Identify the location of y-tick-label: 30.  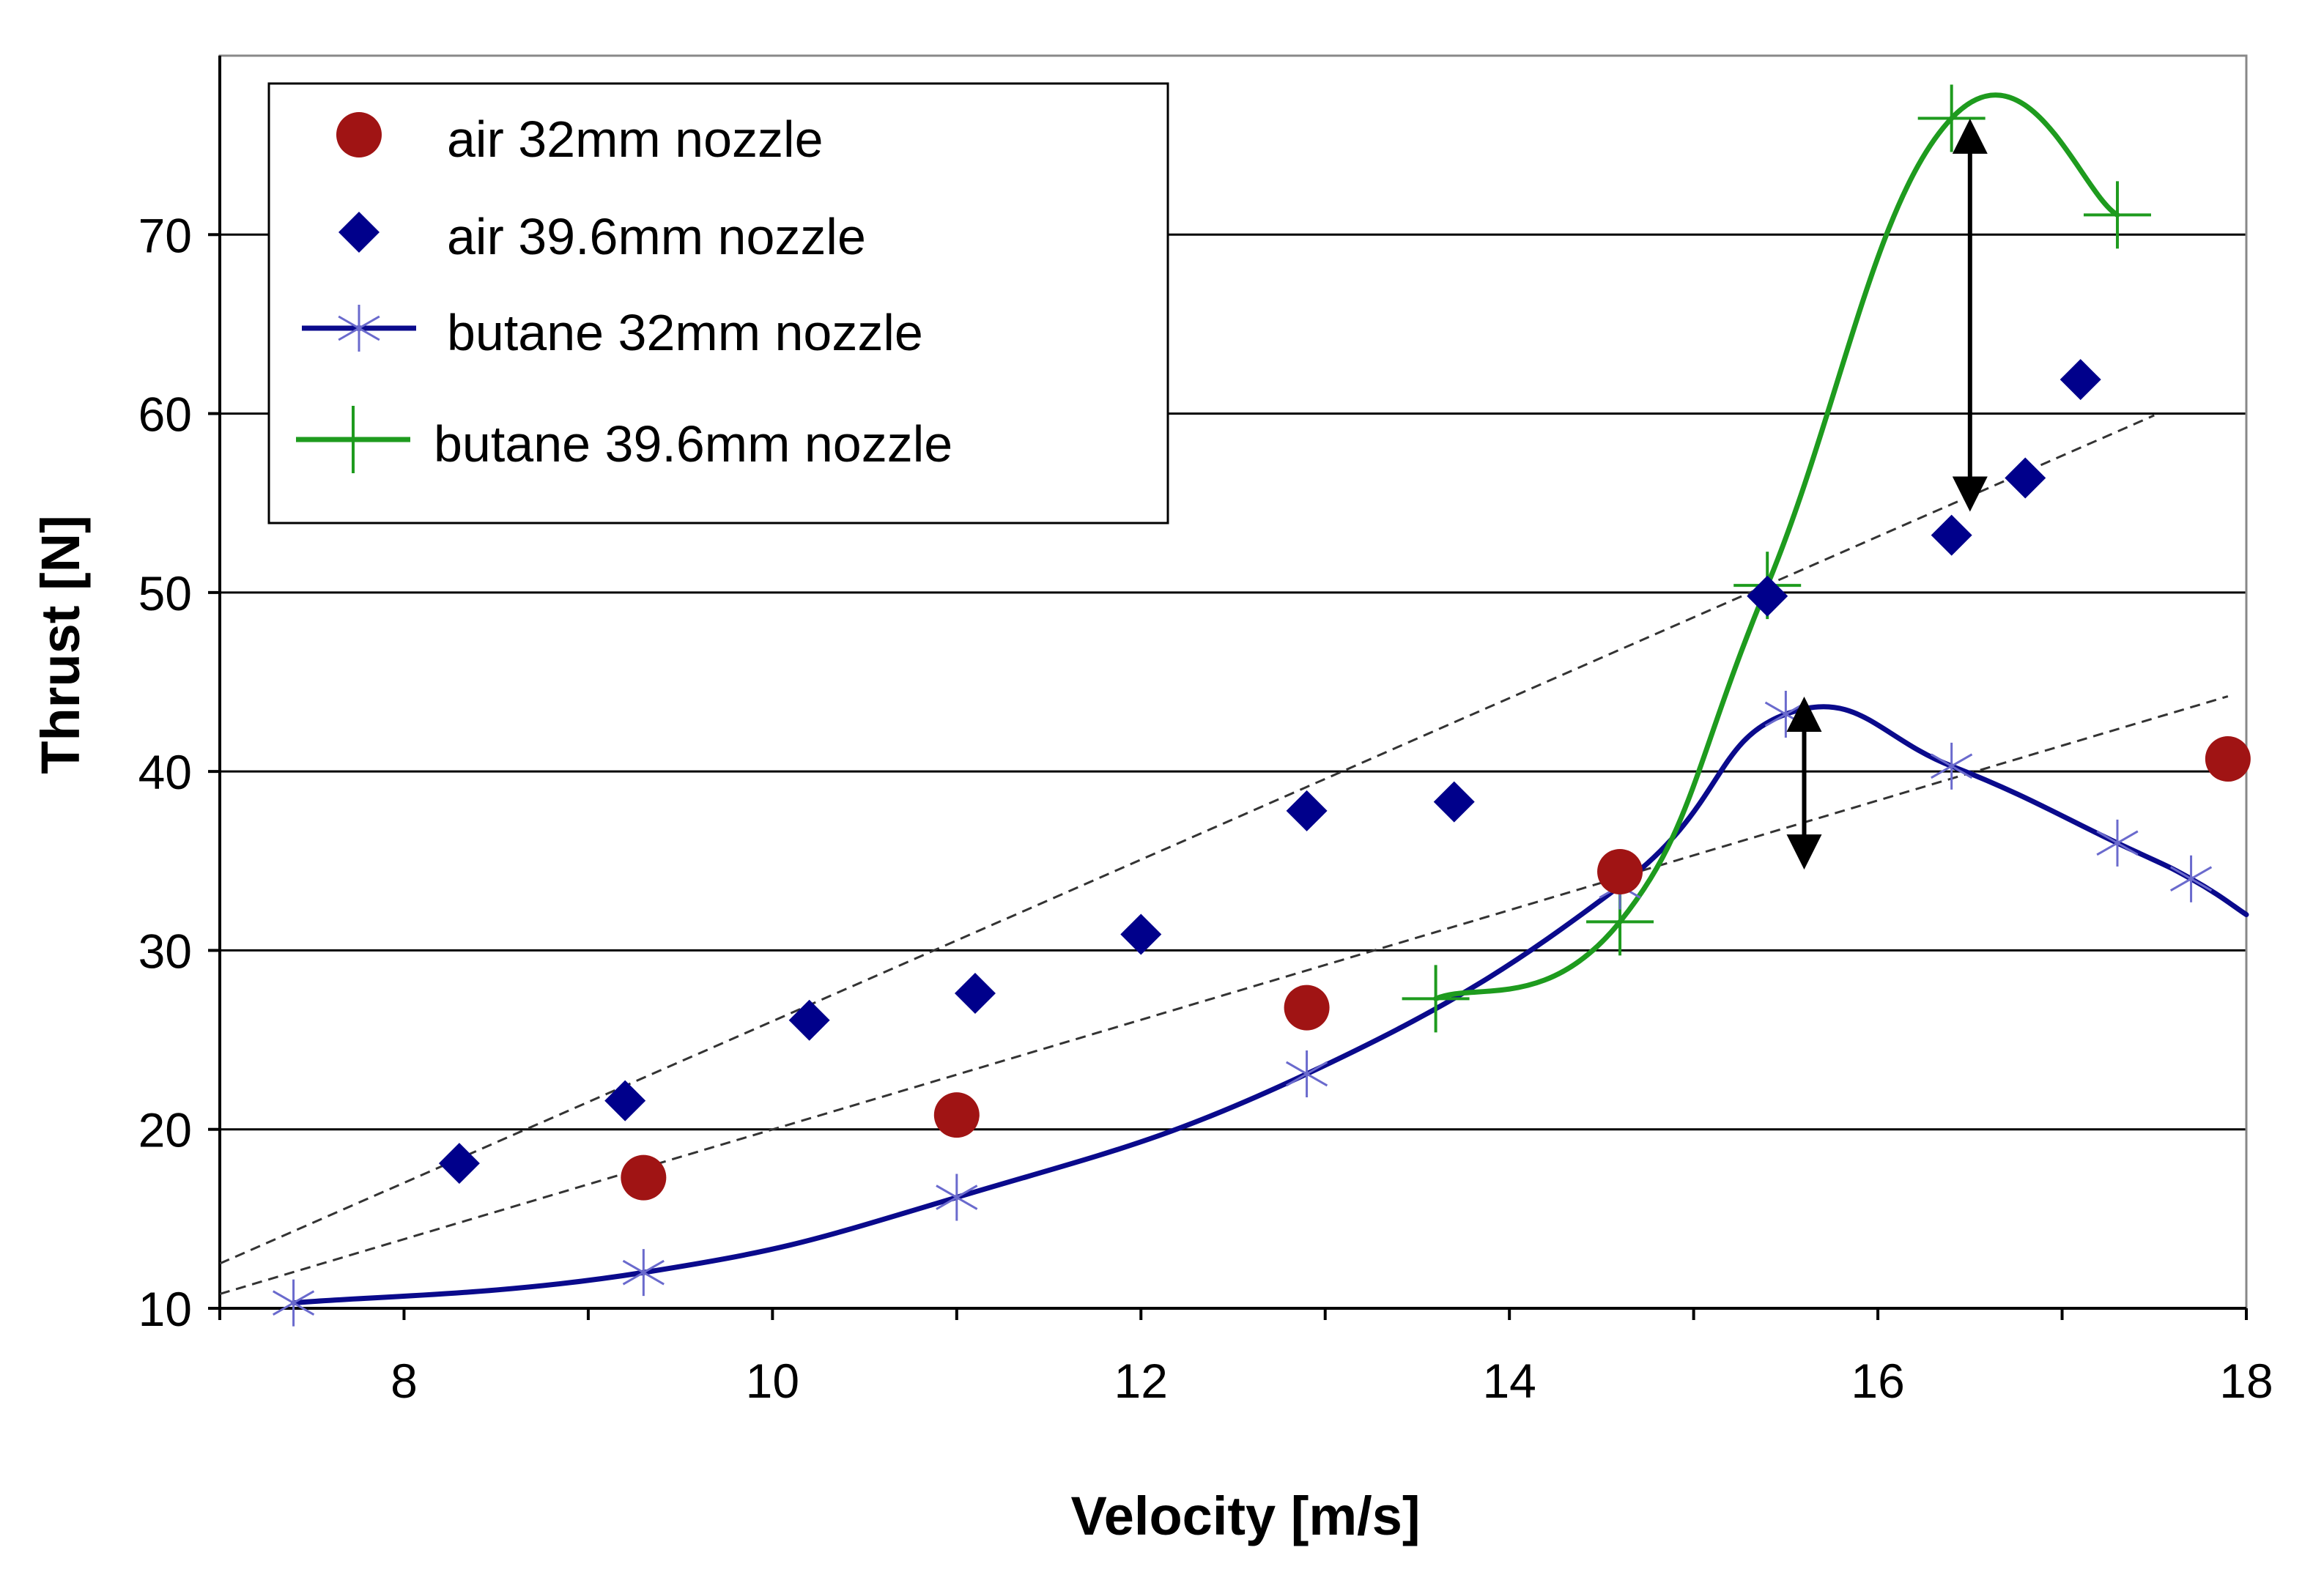
(165, 951).